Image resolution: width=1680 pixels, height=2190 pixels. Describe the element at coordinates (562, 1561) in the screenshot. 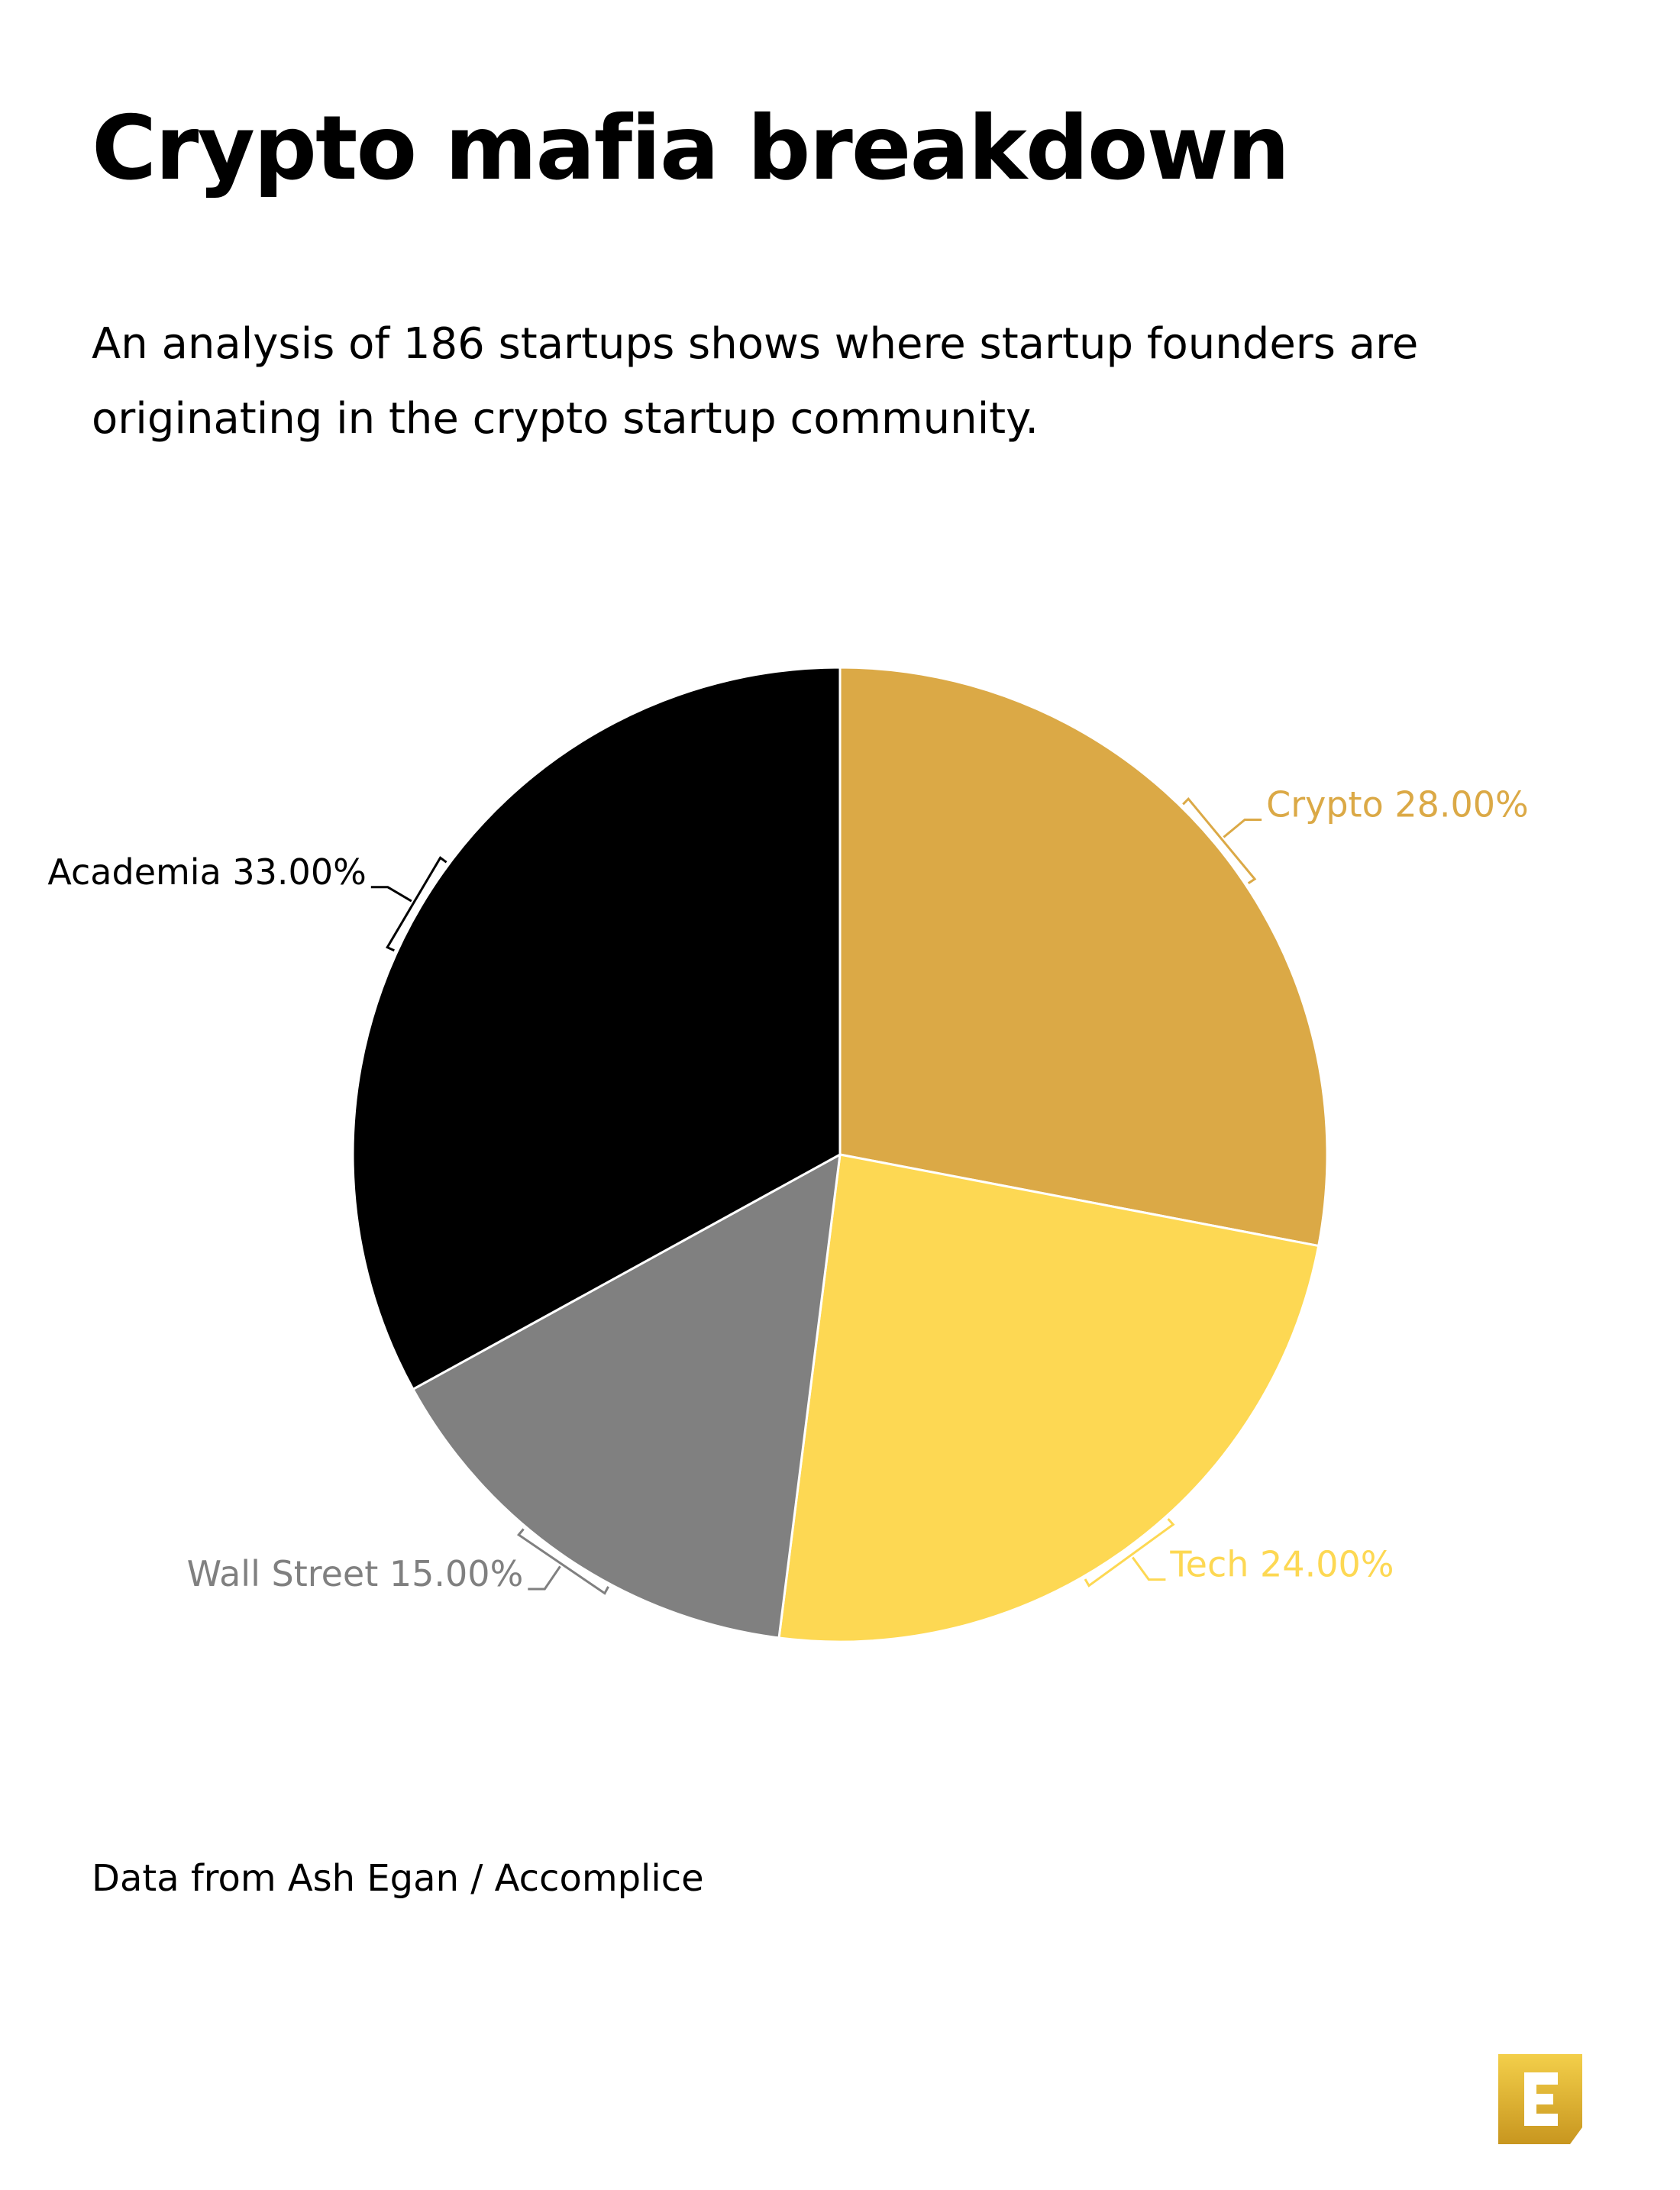

I see `pie-leader-wall-street` at that location.